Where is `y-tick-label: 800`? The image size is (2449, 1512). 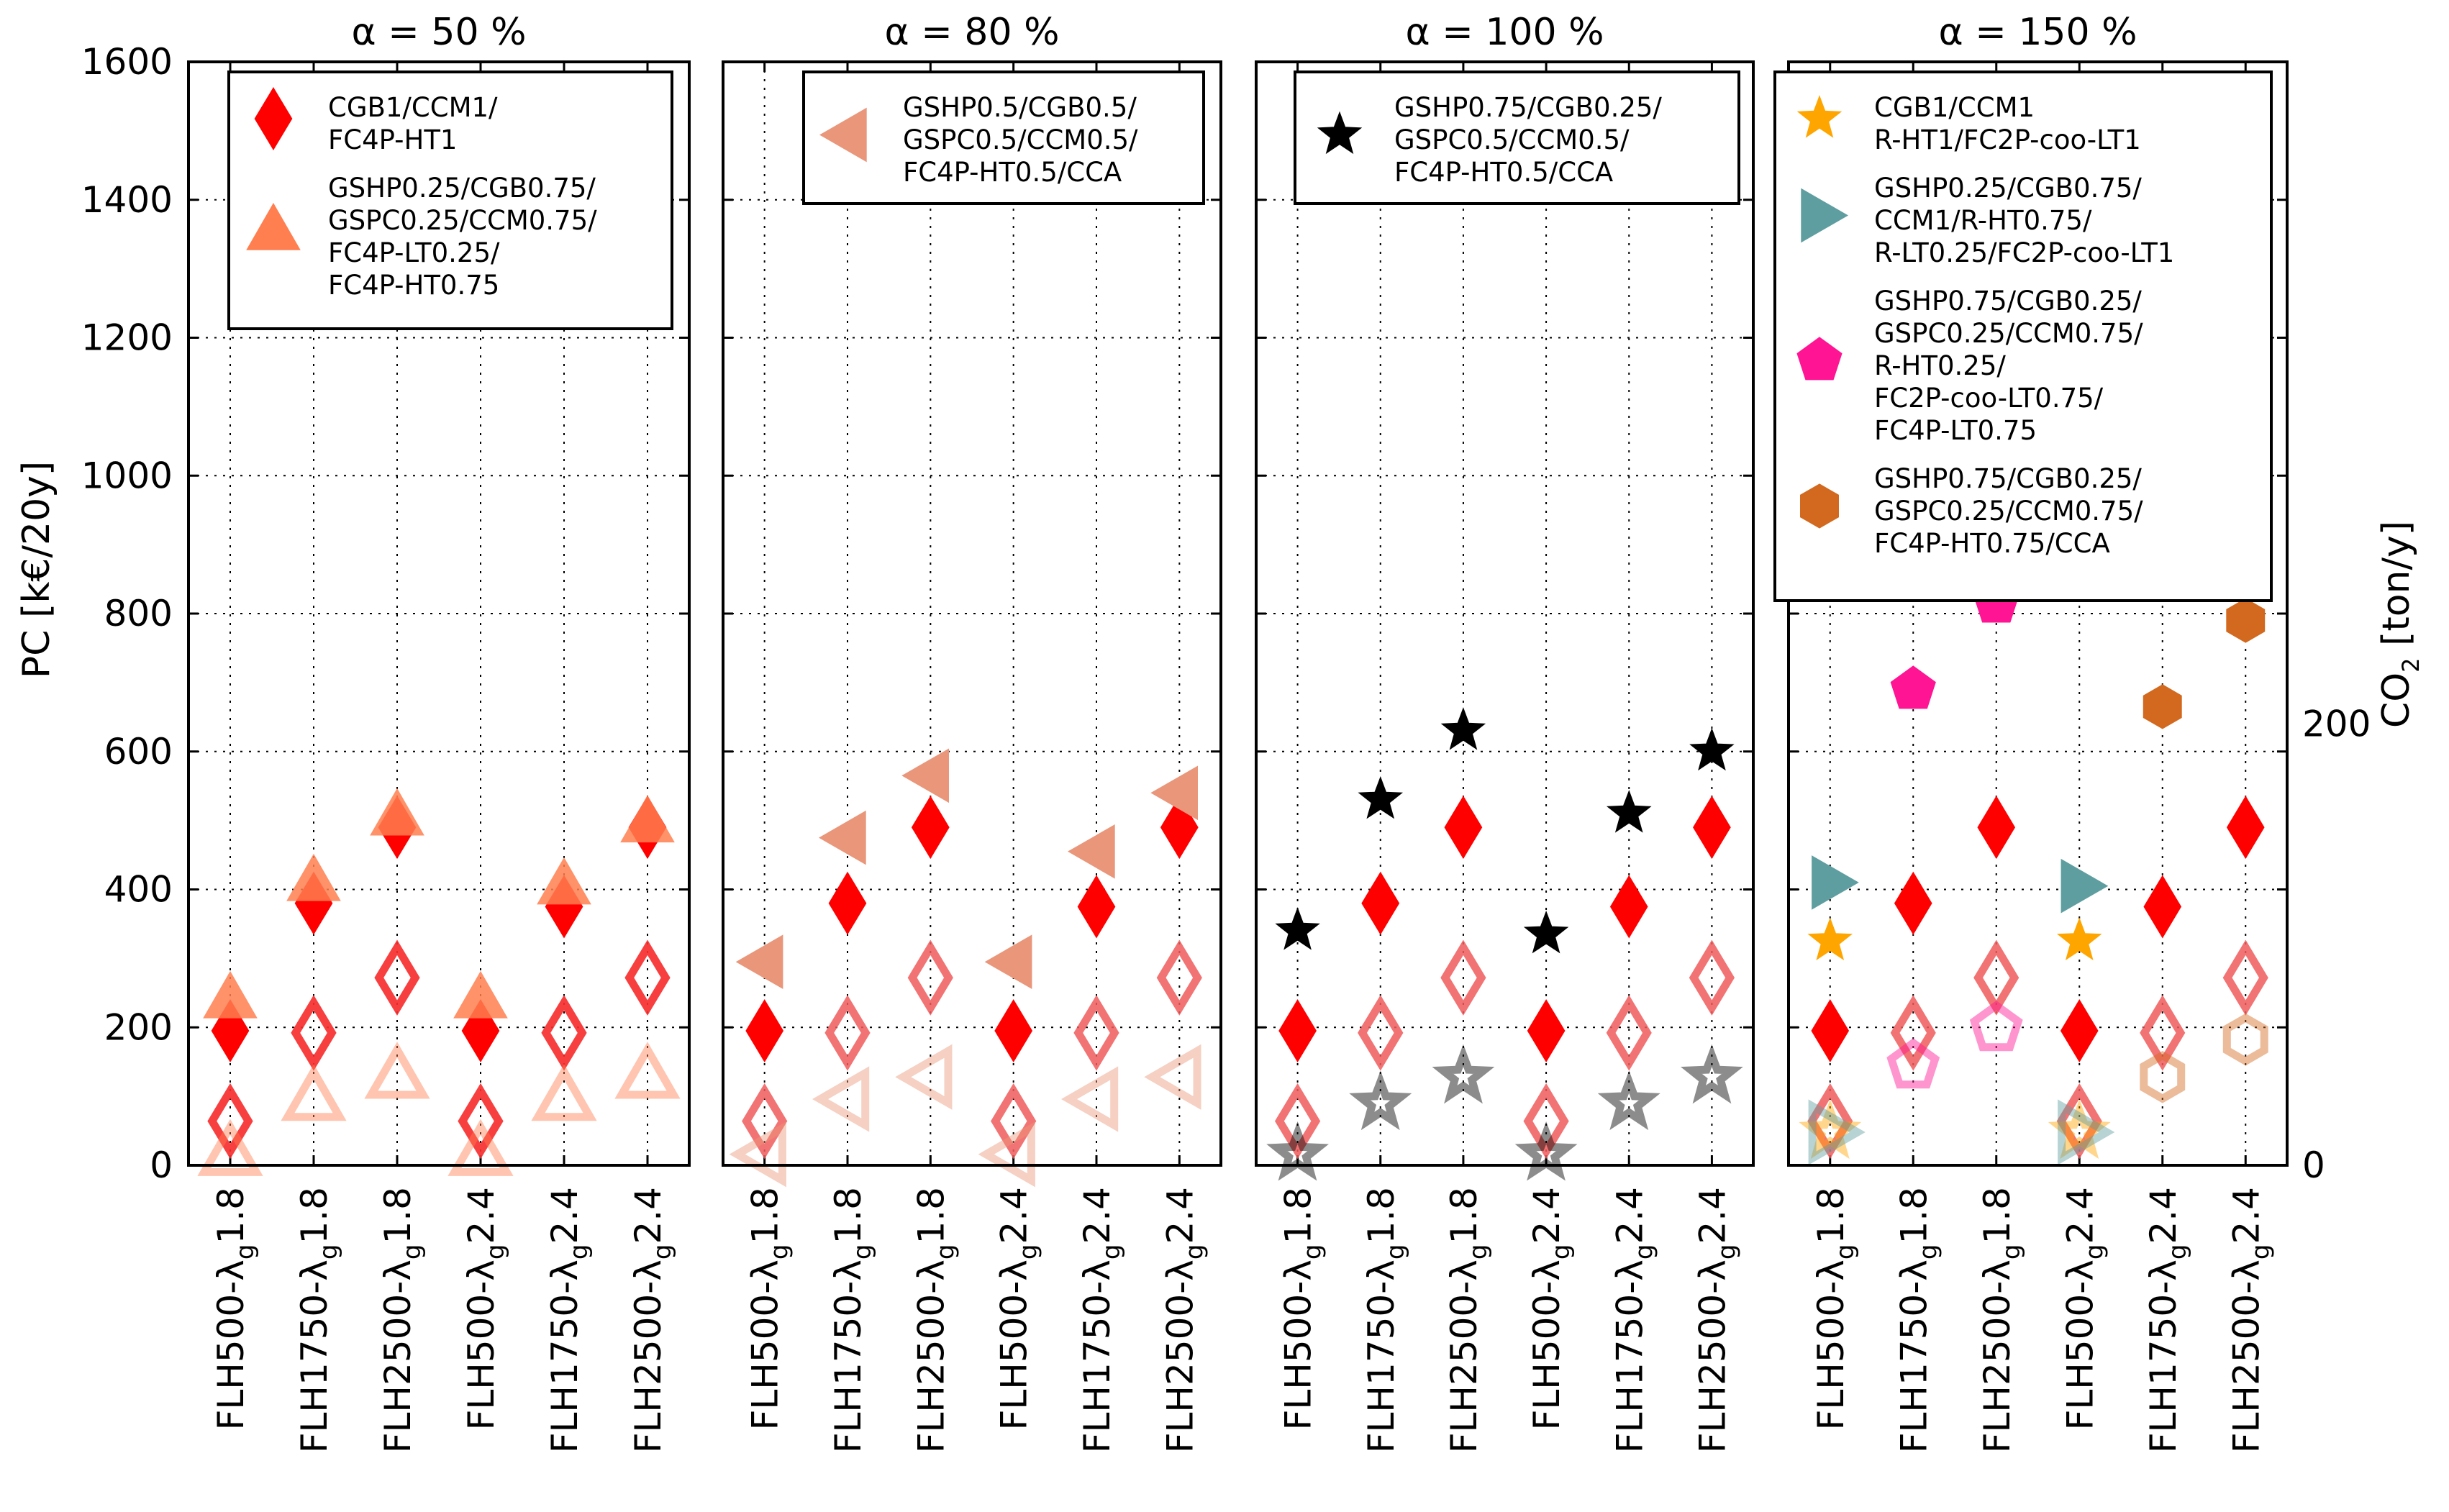
y-tick-label: 800 is located at coordinates (138, 614).